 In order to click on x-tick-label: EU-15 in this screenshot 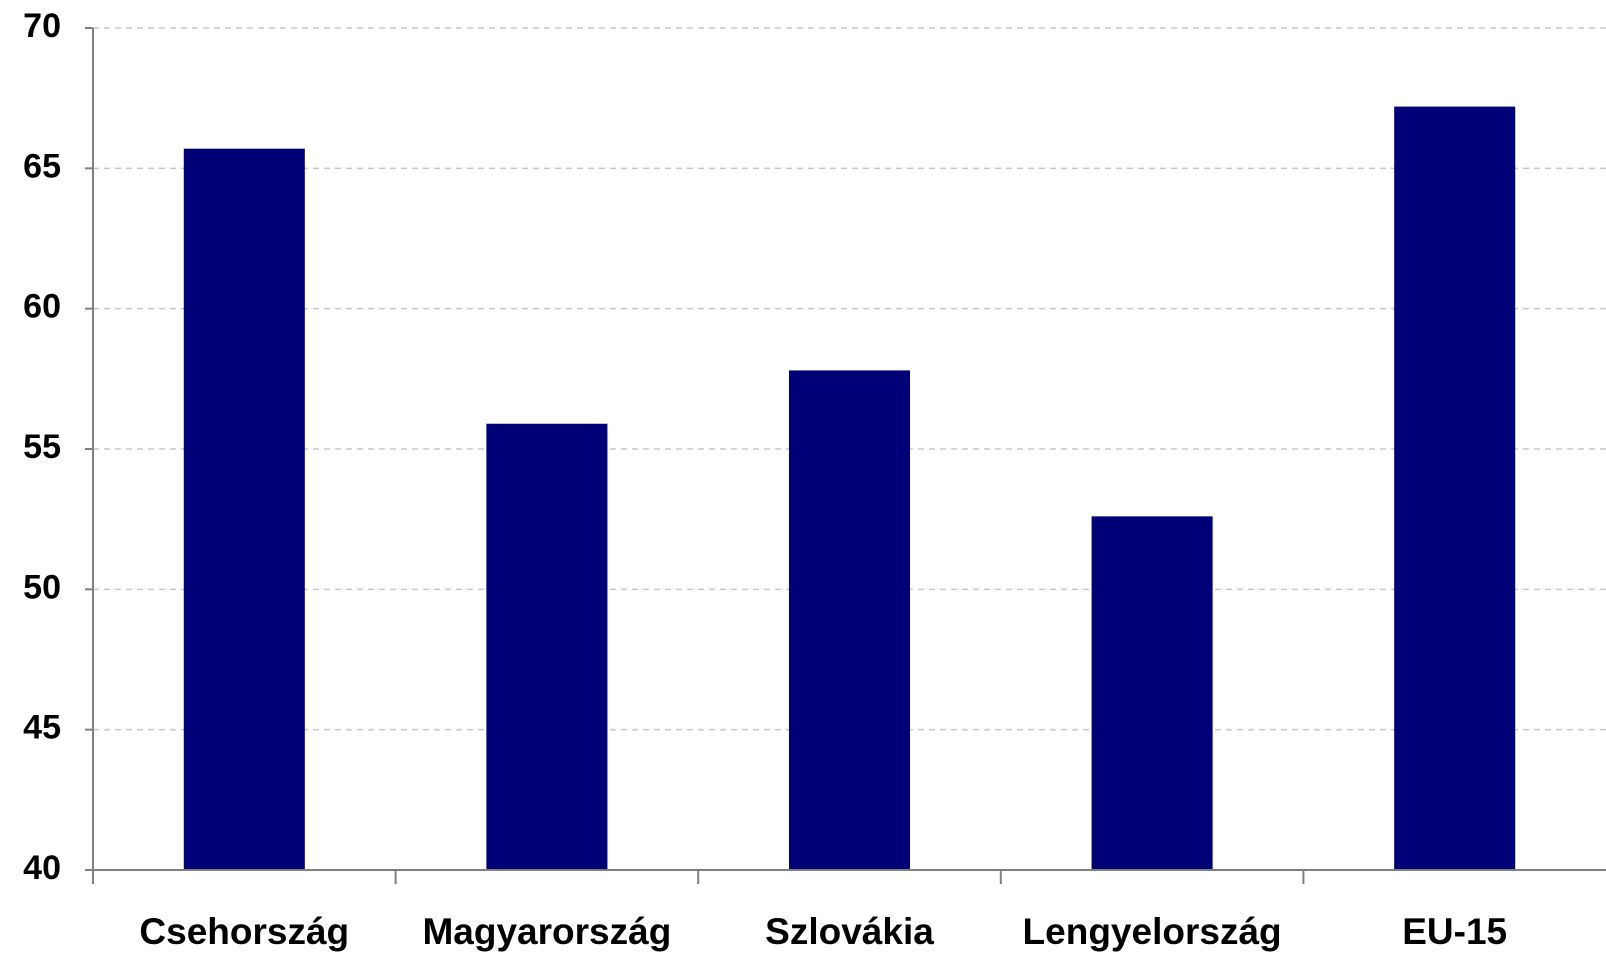, I will do `click(1454, 931)`.